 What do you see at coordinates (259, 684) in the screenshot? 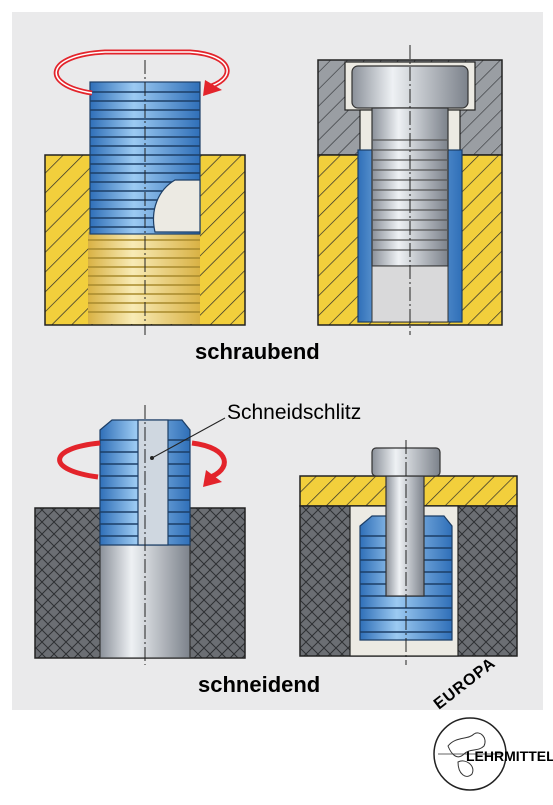
I see `caption-cutting: schneidend` at bounding box center [259, 684].